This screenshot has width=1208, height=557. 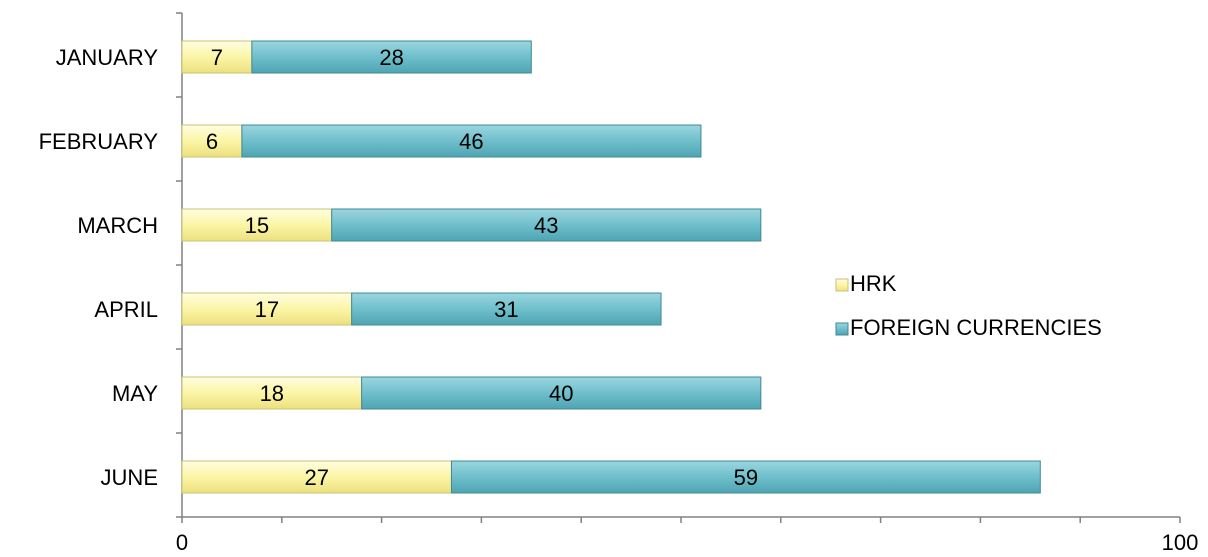 I want to click on category-label: JUNE, so click(x=129, y=477).